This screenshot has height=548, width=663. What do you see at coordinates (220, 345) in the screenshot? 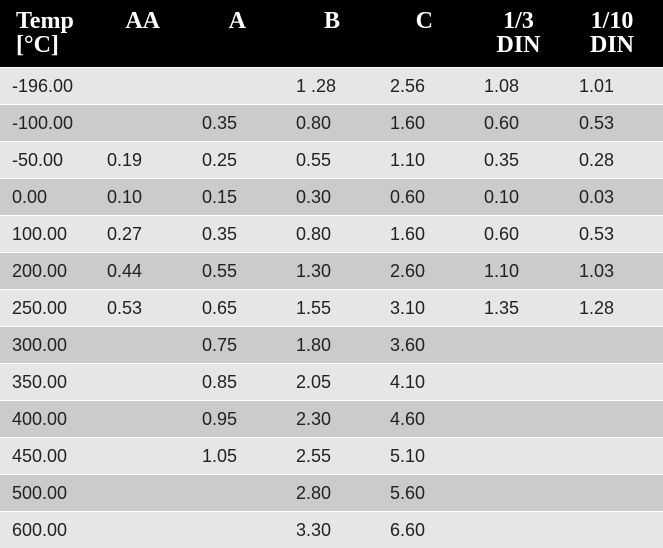
I see `table-cell: 0.75` at bounding box center [220, 345].